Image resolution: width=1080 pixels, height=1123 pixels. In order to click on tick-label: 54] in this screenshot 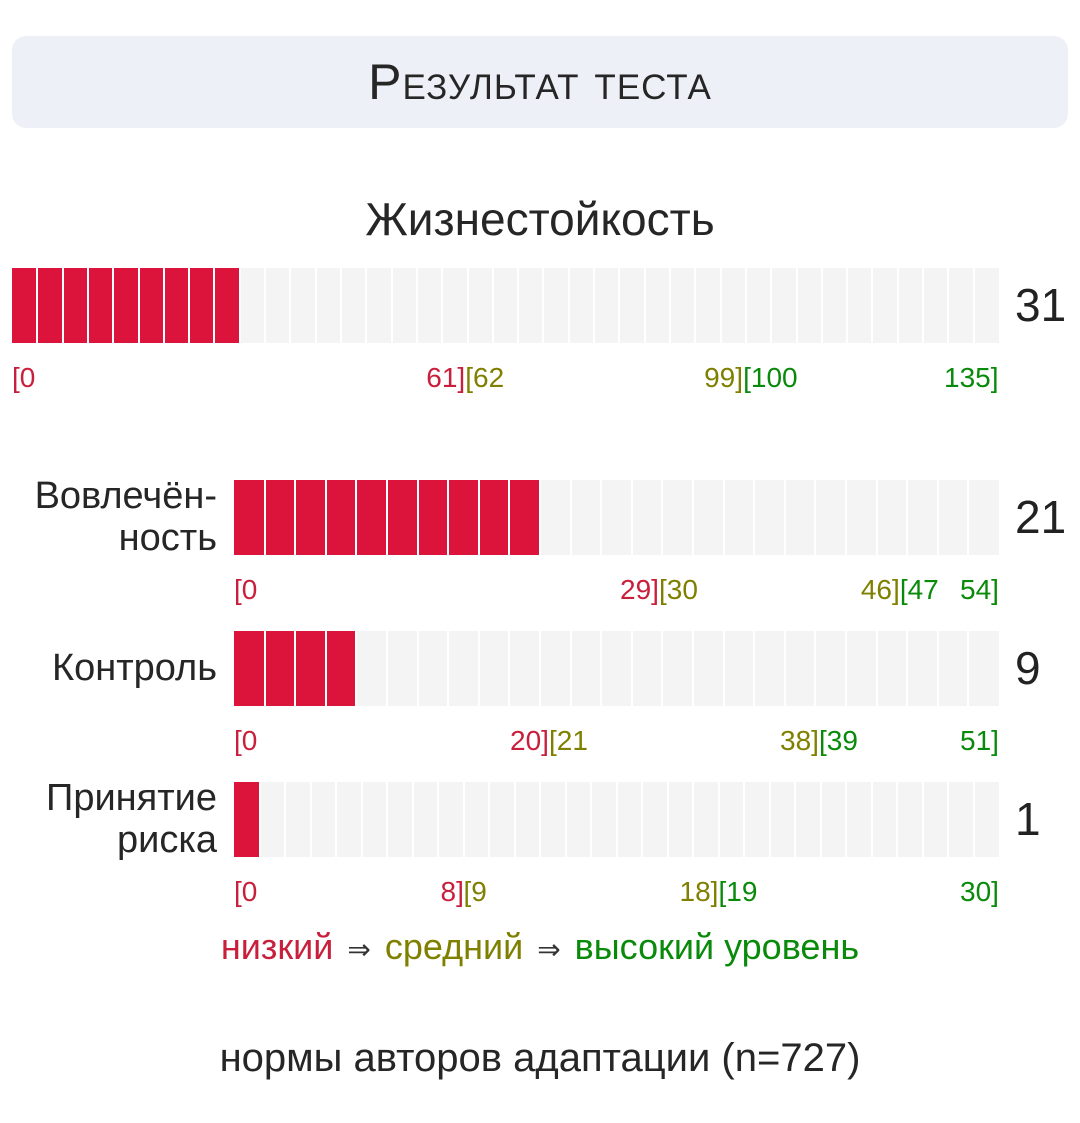, I will do `click(979, 589)`.